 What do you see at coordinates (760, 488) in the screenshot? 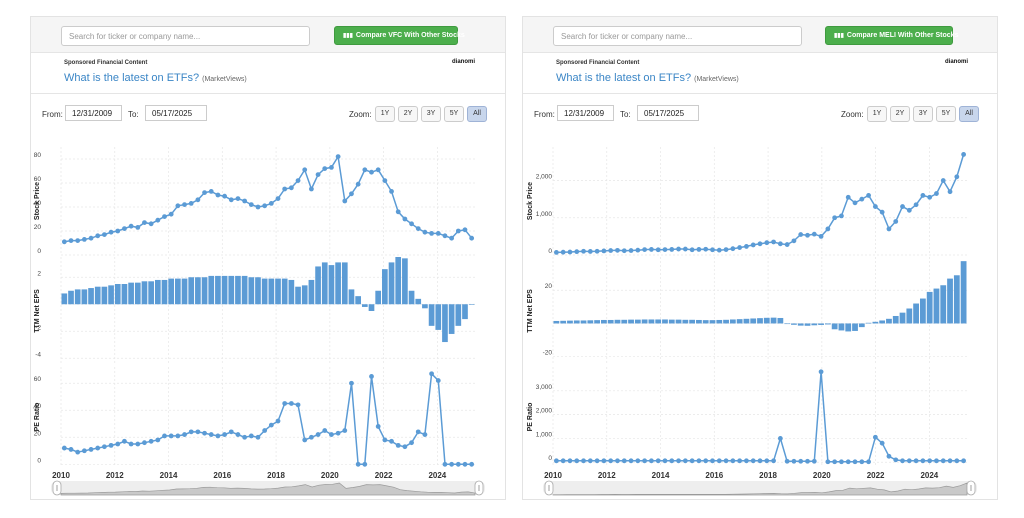
I see `navigator` at bounding box center [760, 488].